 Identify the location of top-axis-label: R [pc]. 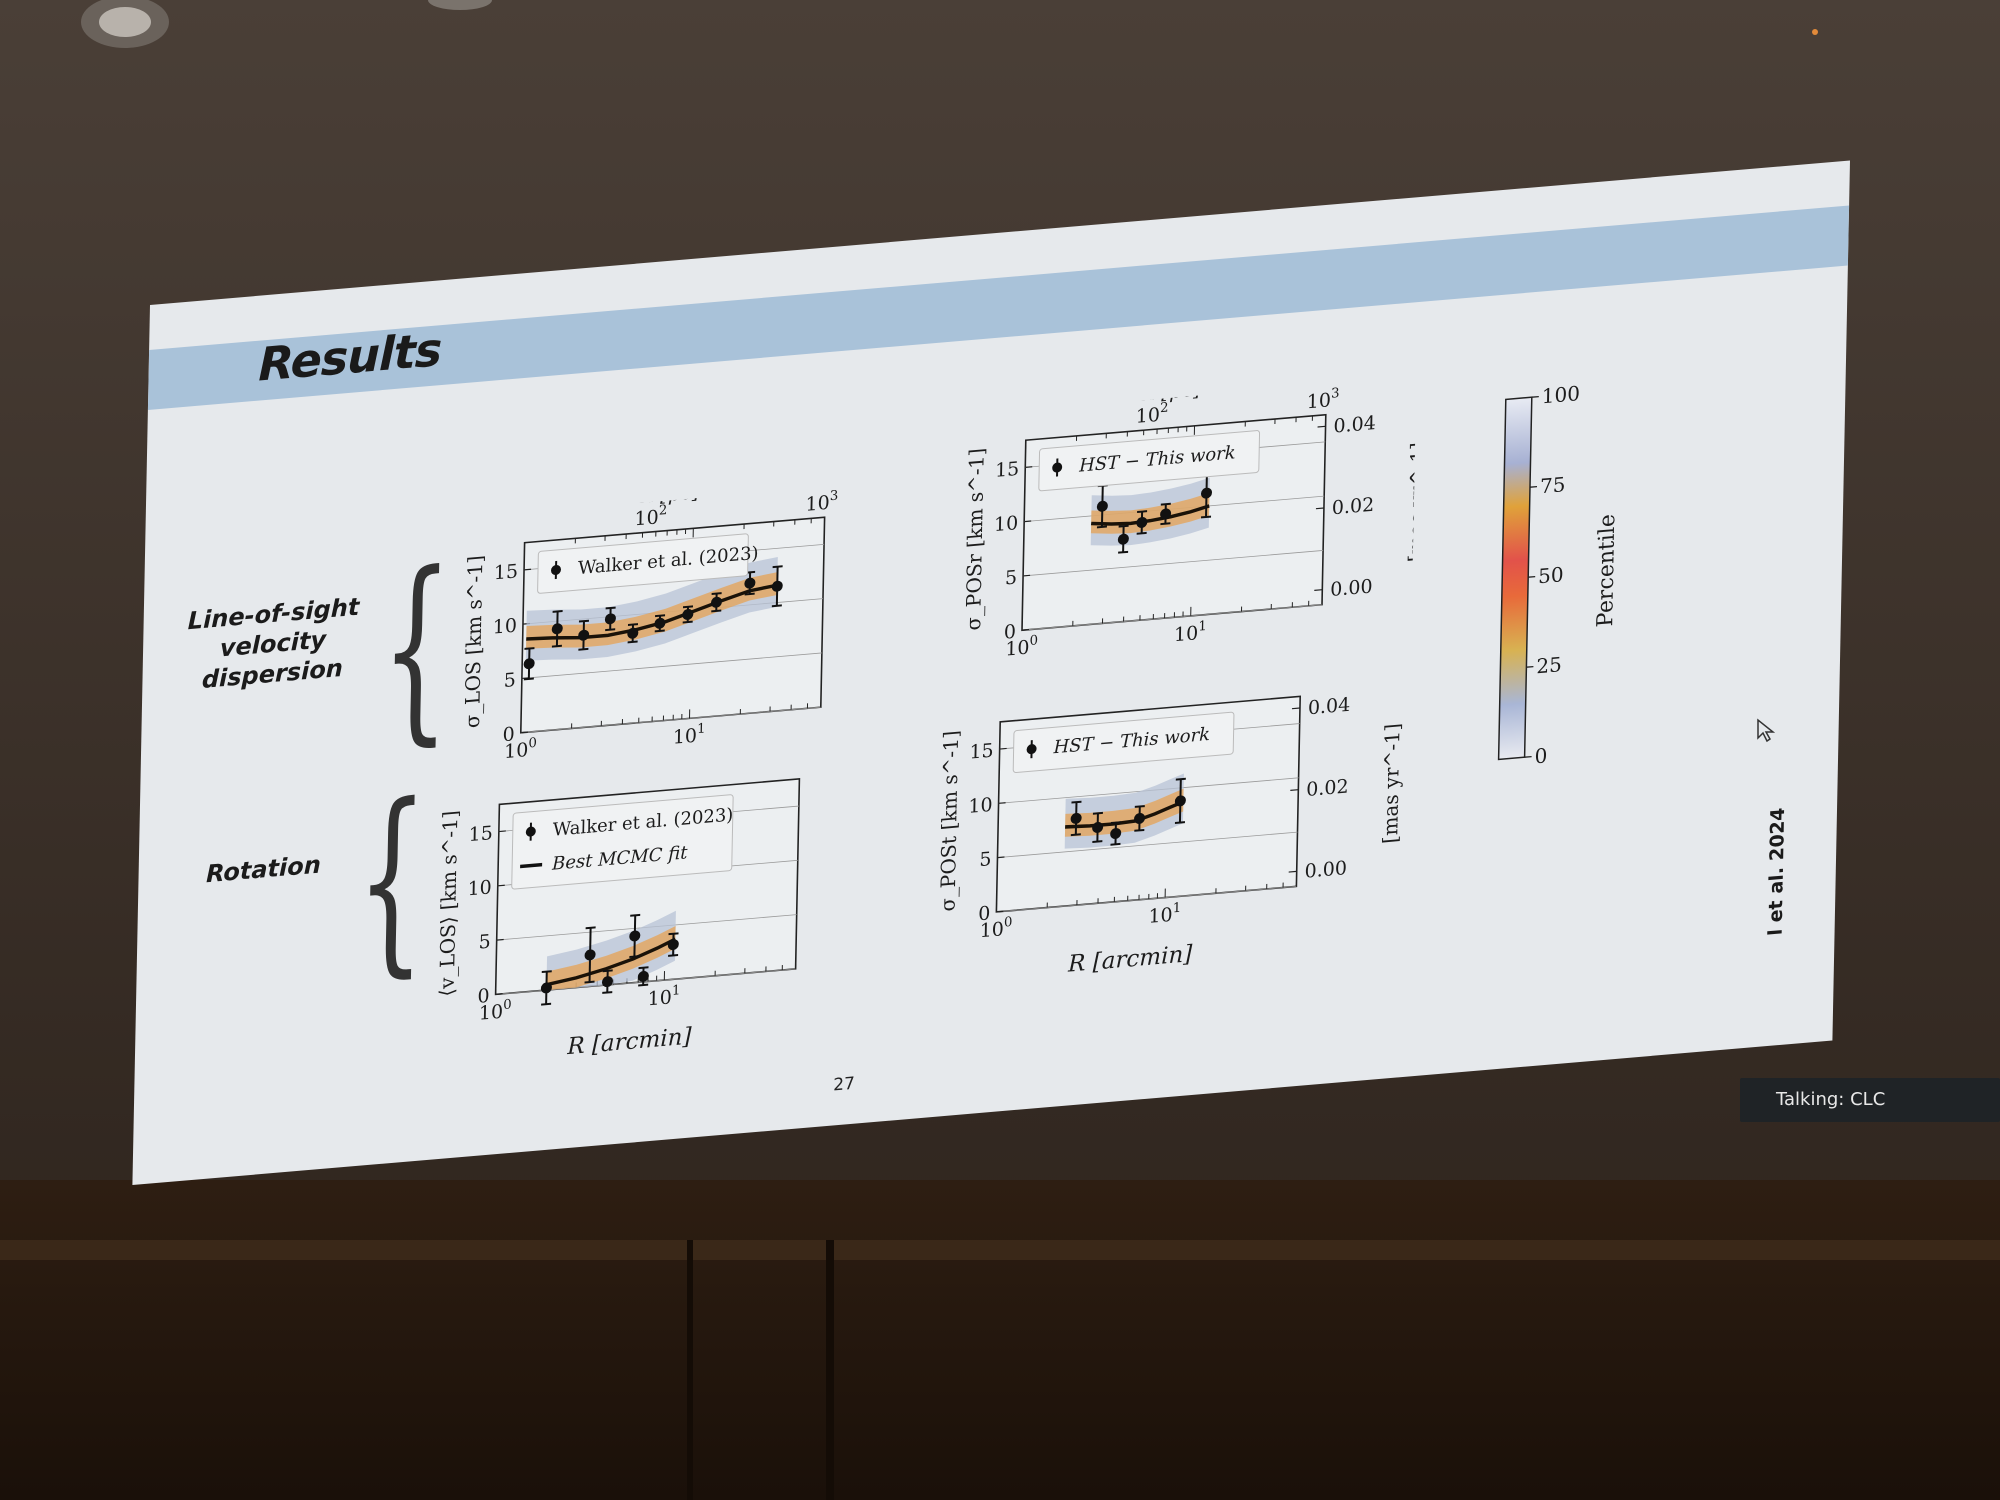
(669, 495).